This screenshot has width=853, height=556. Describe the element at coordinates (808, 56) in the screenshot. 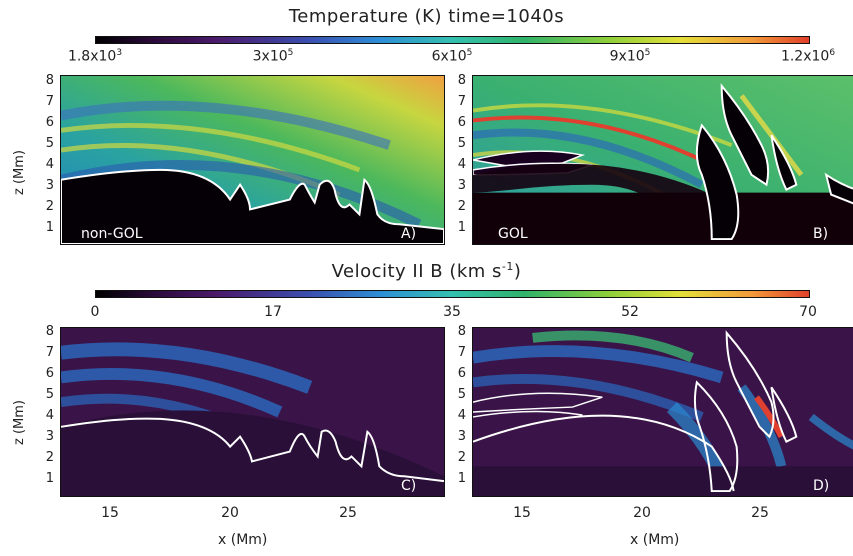

I see `temp-tick-4: 1.2x10⁶` at that location.